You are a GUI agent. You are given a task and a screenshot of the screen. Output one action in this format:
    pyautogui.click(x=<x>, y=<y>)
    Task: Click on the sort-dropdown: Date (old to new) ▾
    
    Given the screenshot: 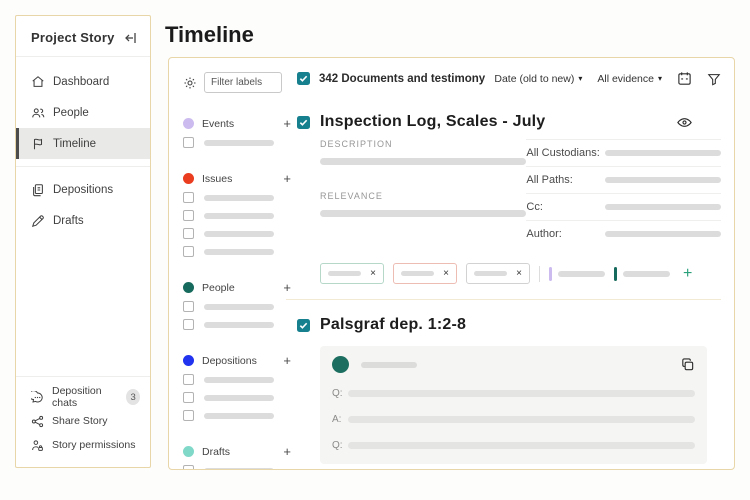 What is the action you would take?
    pyautogui.click(x=538, y=78)
    